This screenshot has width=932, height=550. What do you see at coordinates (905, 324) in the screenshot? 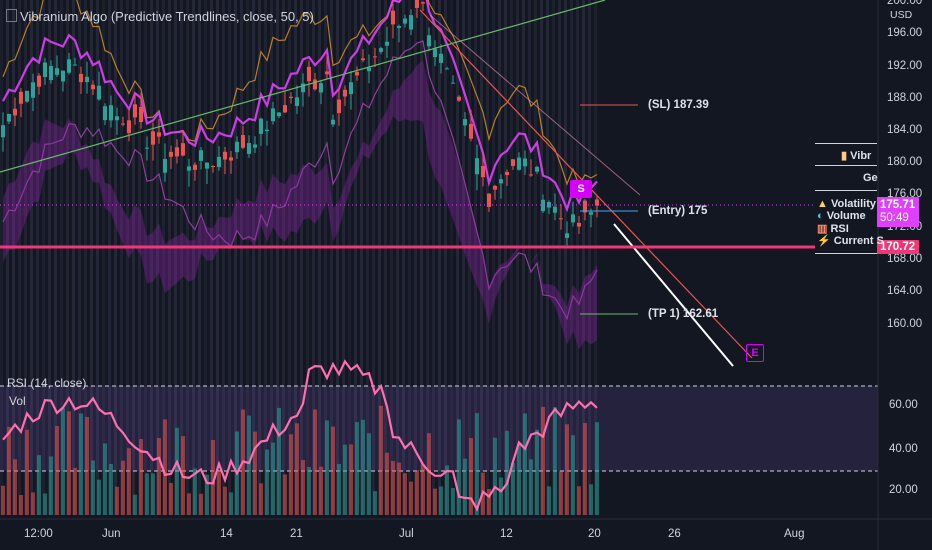
I see `price-tick-label: 160.00` at bounding box center [905, 324].